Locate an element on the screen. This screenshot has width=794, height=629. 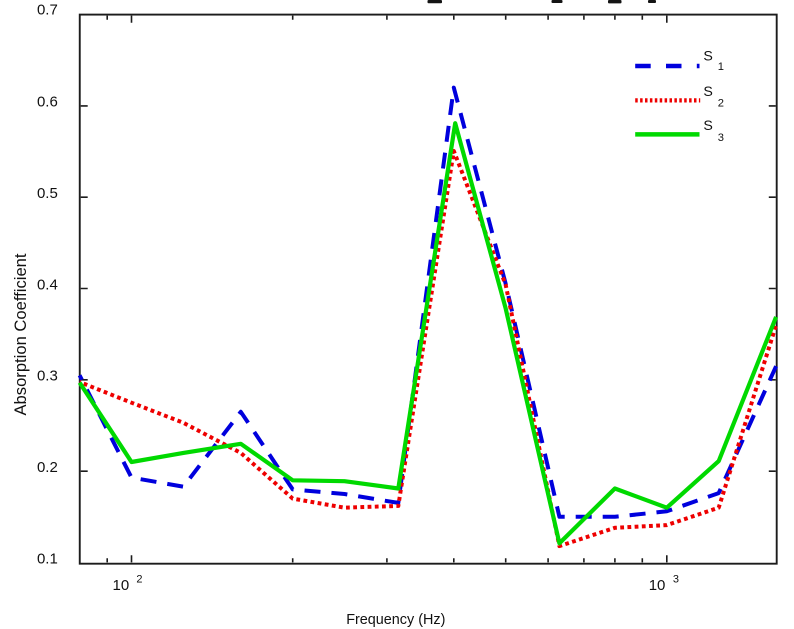
svg-text: Absorption Coefficient is located at coordinates (20, 334).